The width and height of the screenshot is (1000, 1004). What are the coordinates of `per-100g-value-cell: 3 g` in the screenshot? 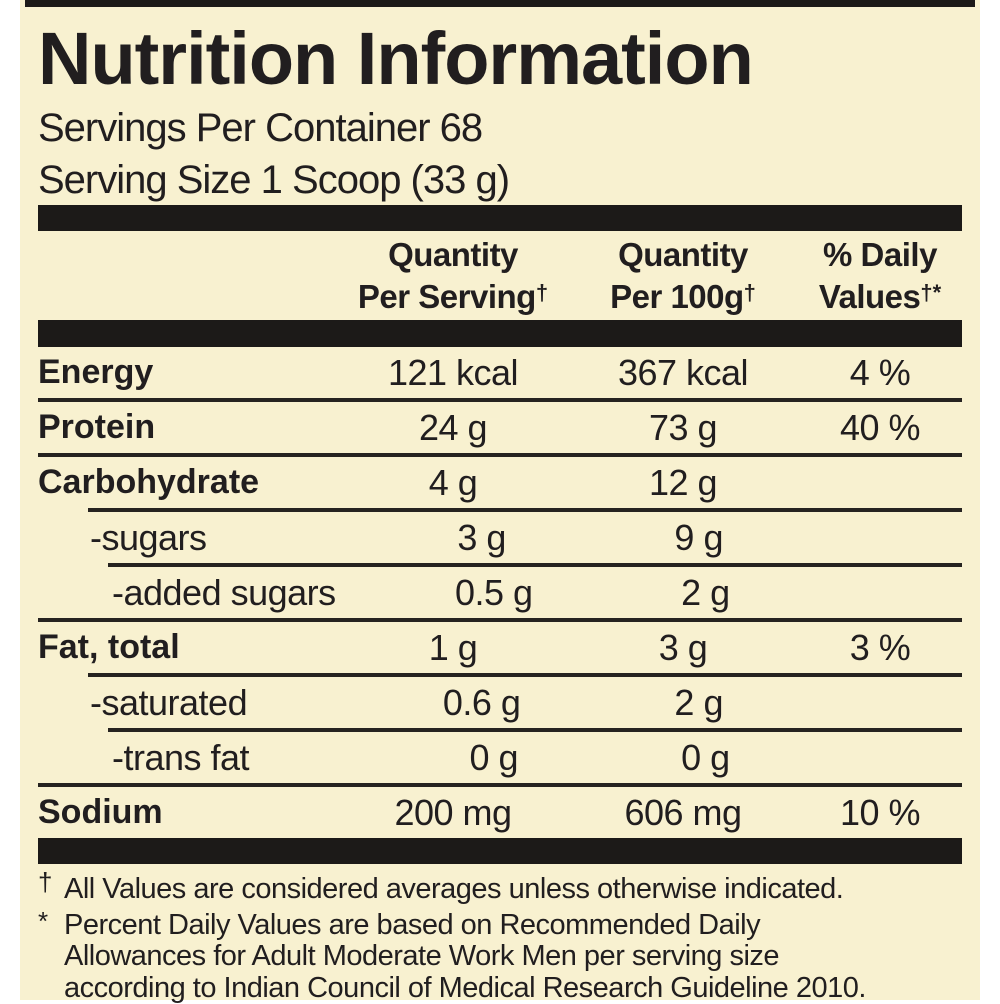 It's located at (683, 648).